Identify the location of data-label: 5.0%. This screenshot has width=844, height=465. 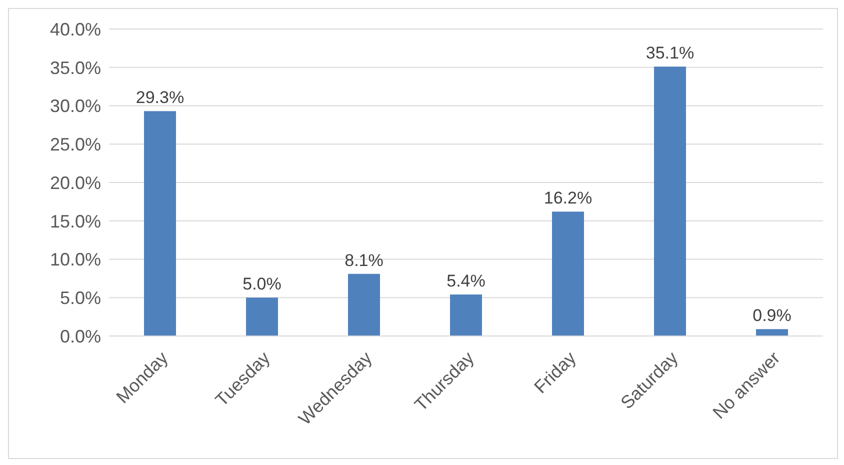
(262, 284).